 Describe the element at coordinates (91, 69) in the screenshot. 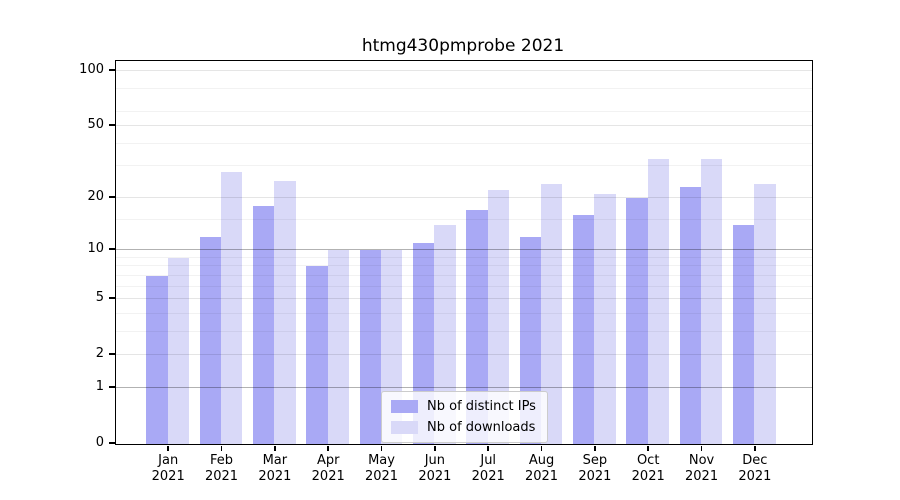

I see `y-tick-label-100: 100` at that location.